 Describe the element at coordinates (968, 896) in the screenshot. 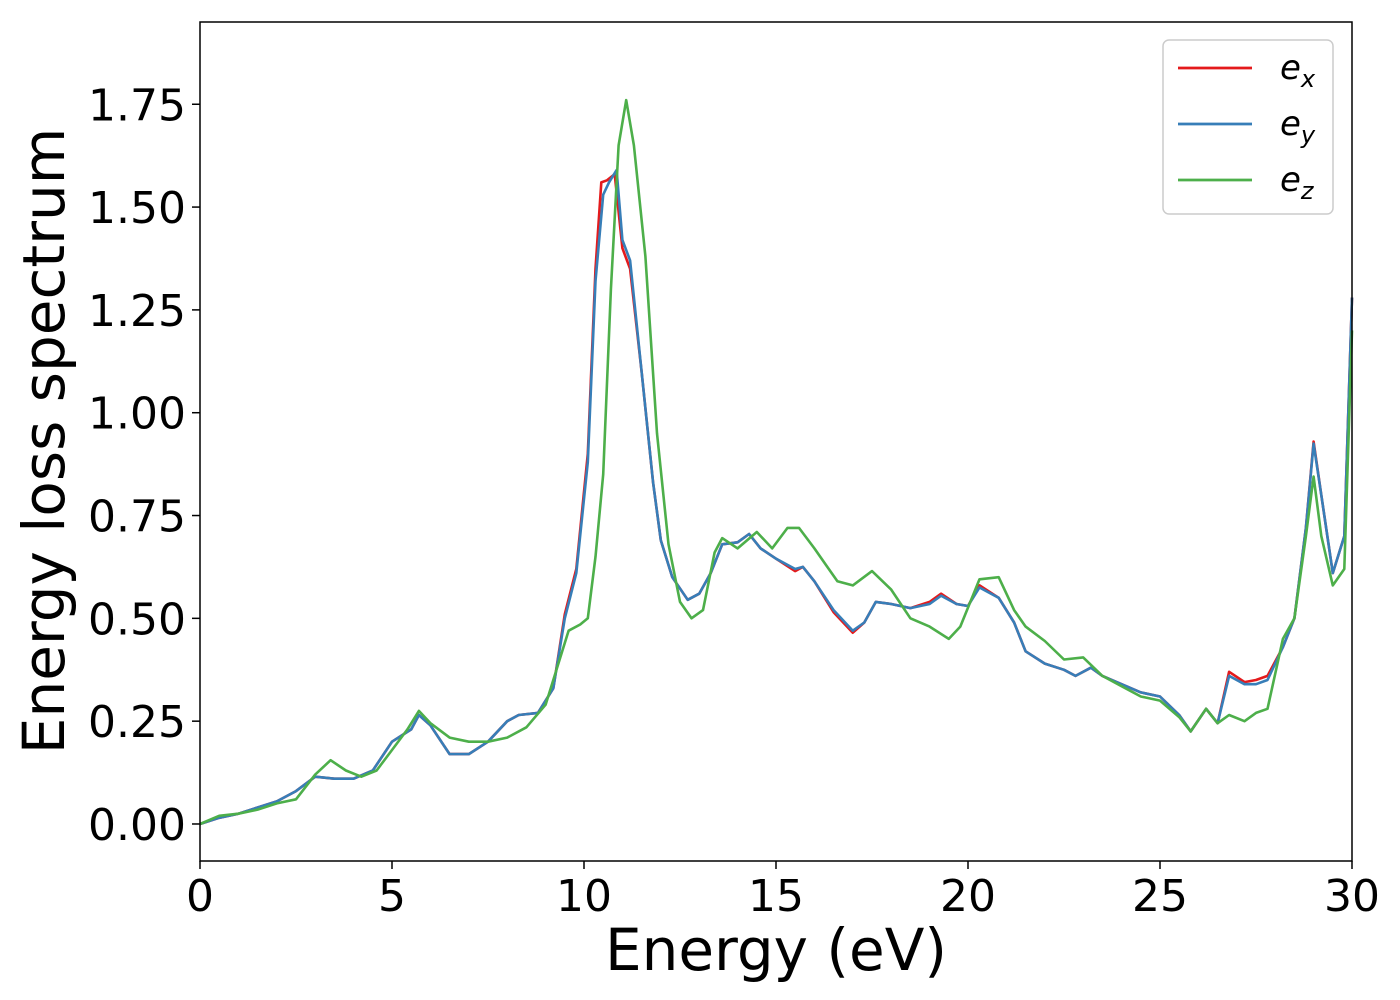

I see `x-tick-label: 20` at that location.